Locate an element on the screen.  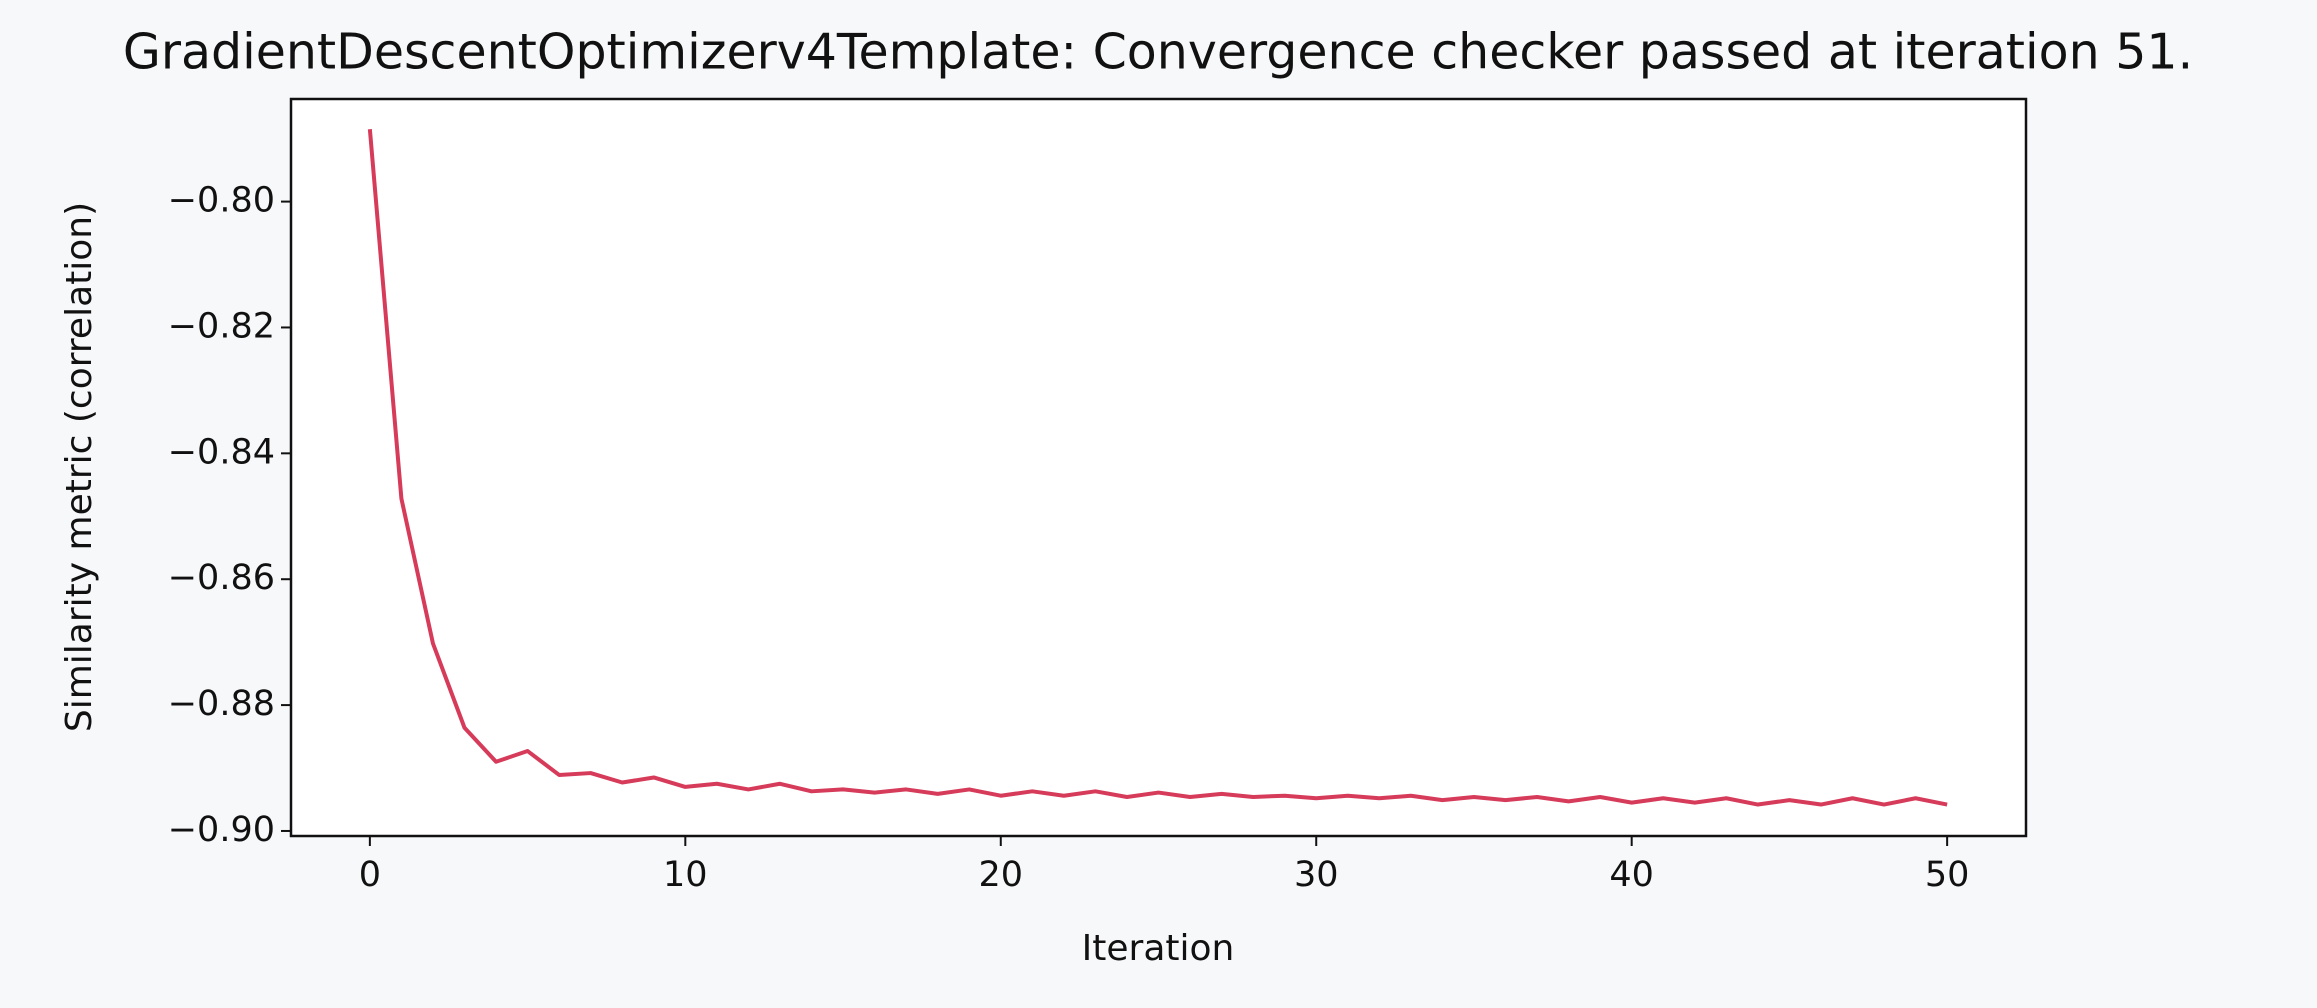
y-tick-label: −0.82 is located at coordinates (221, 326).